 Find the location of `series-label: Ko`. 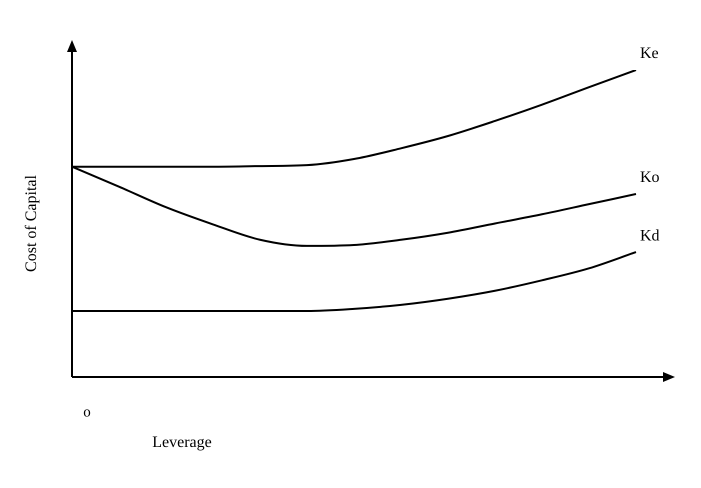

series-label: Ko is located at coordinates (650, 177).